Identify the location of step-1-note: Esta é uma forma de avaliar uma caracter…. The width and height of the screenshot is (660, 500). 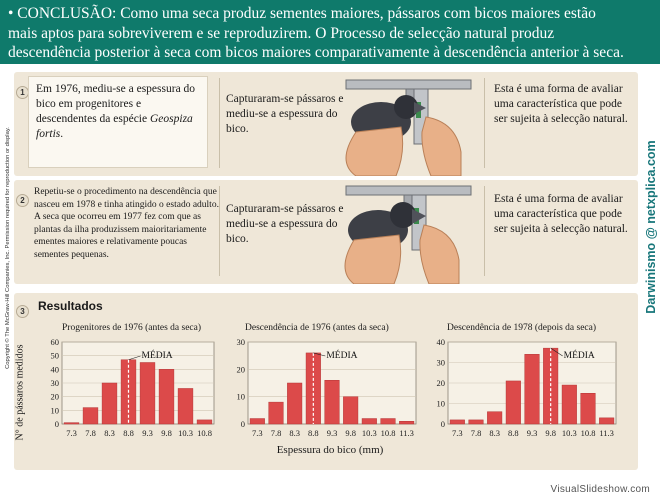
(561, 104).